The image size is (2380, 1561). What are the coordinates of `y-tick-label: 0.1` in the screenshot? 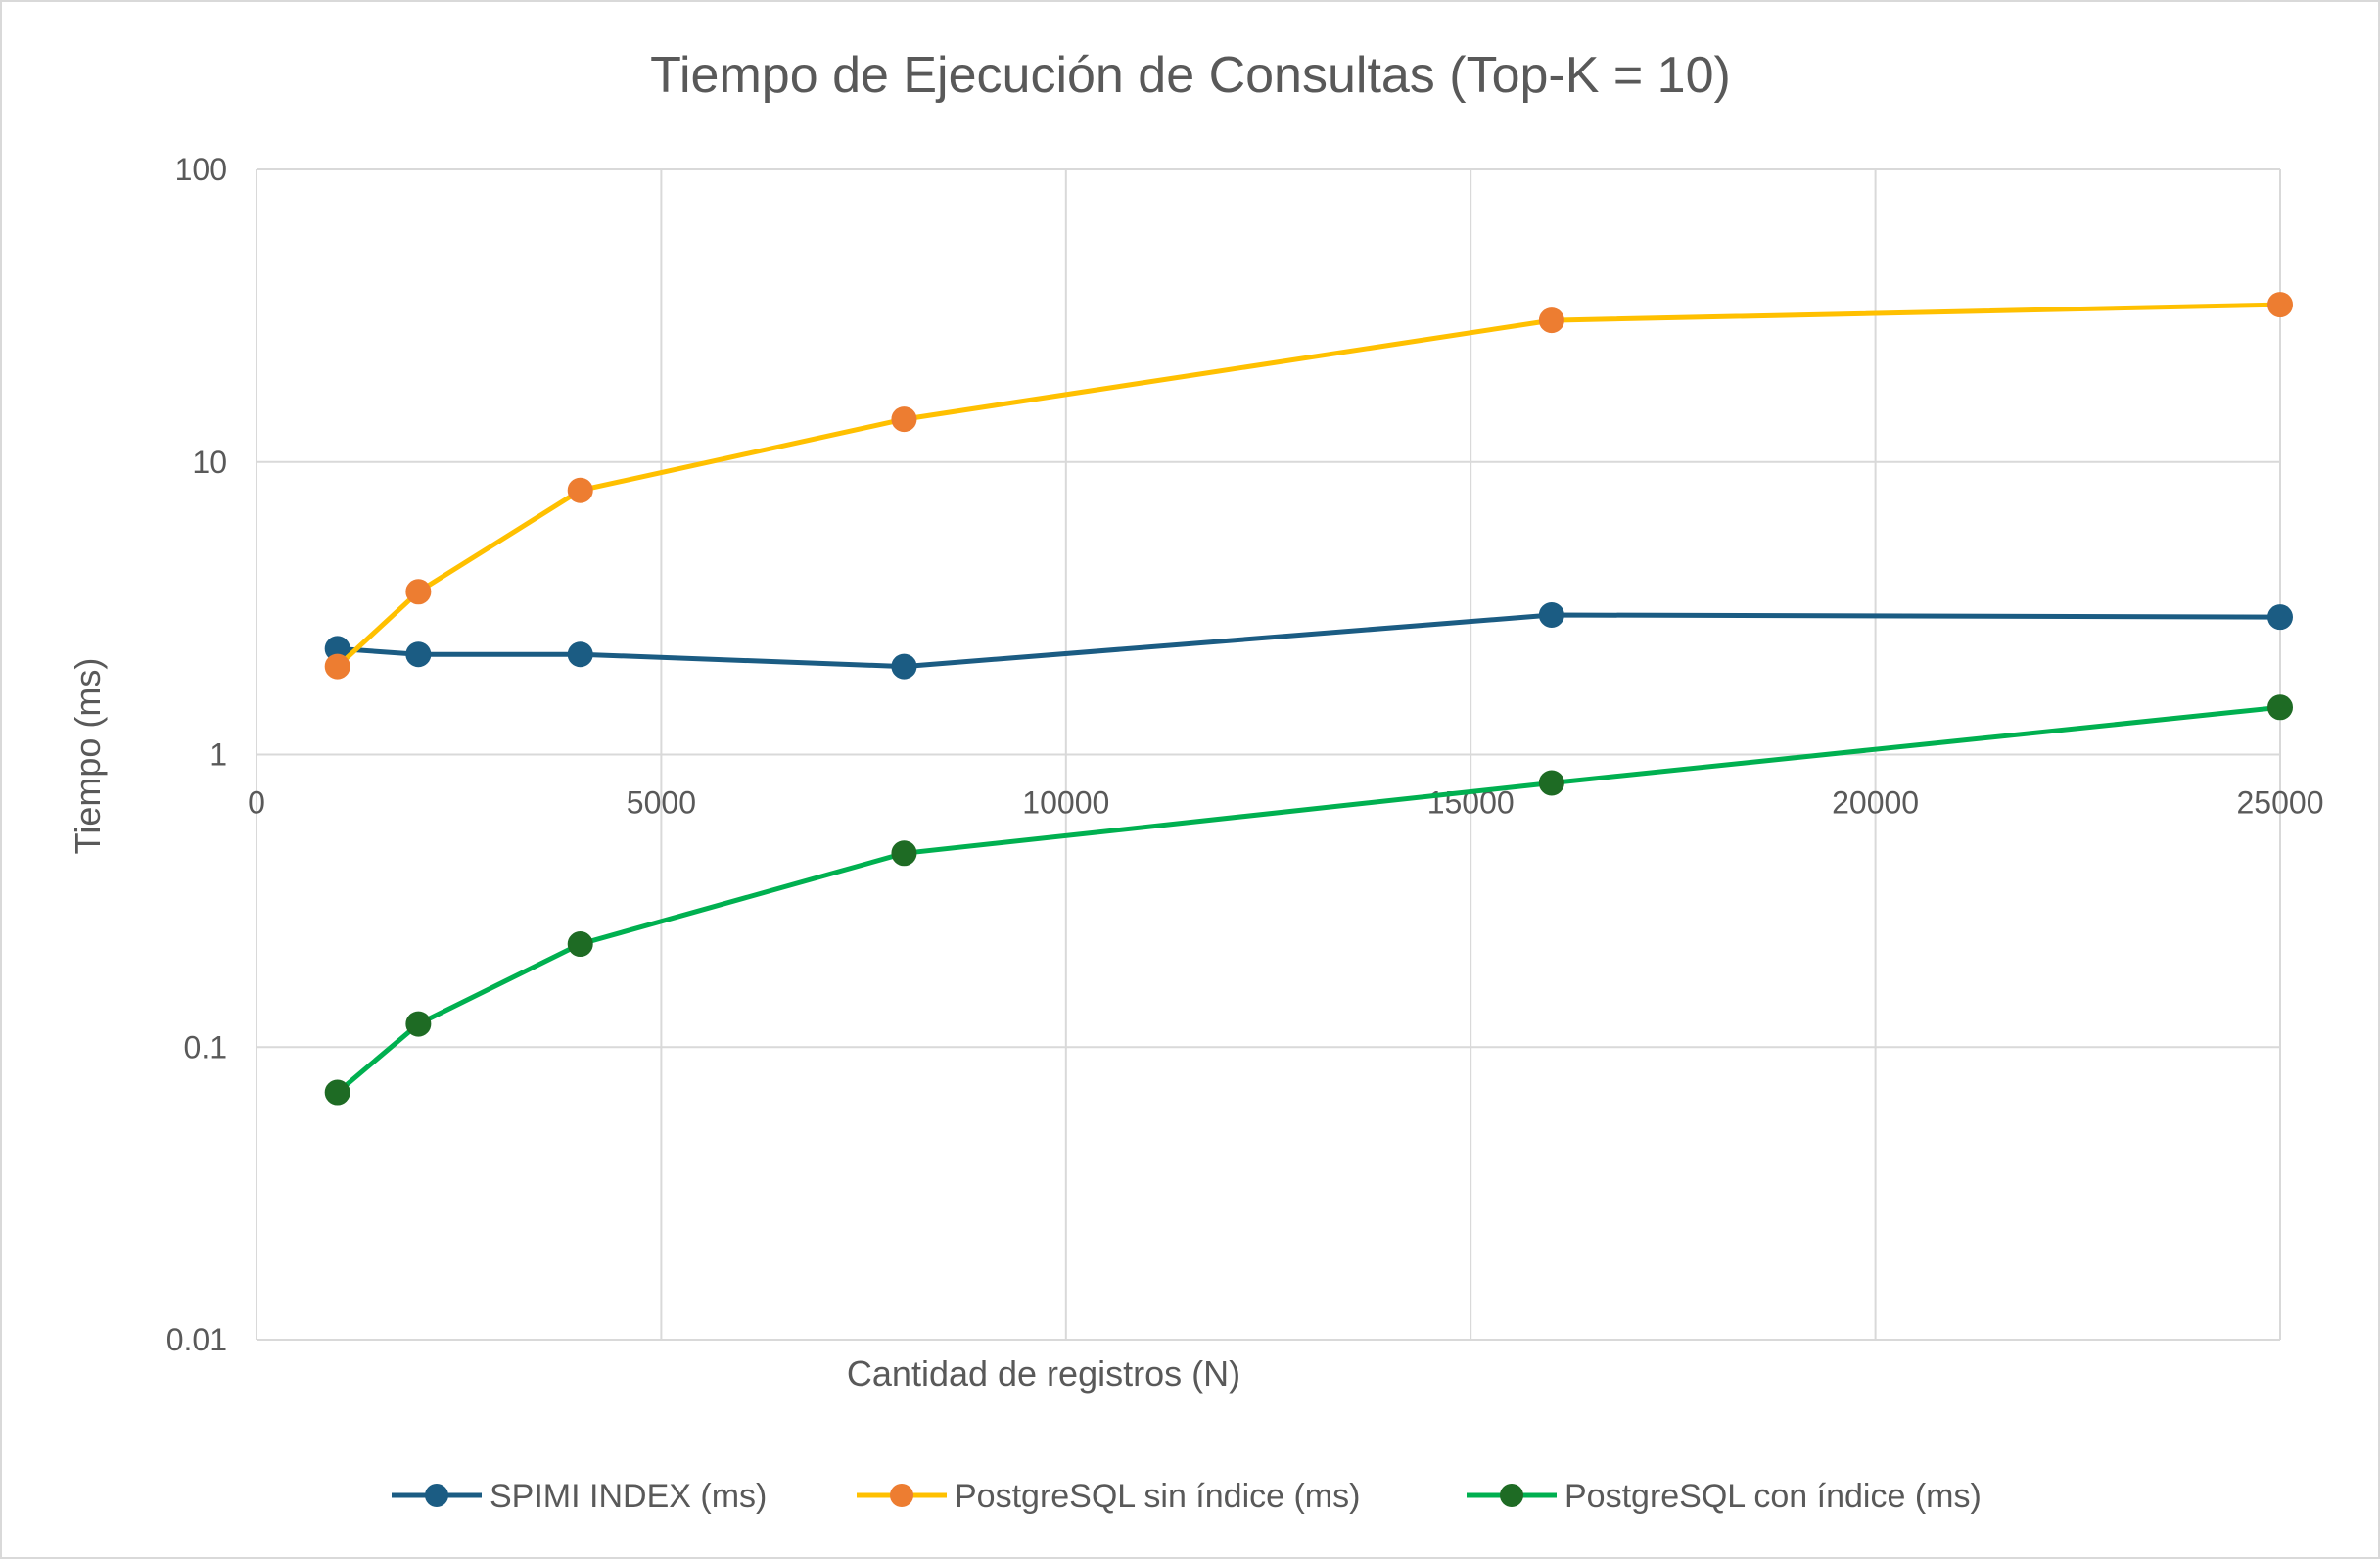 It's located at (205, 1046).